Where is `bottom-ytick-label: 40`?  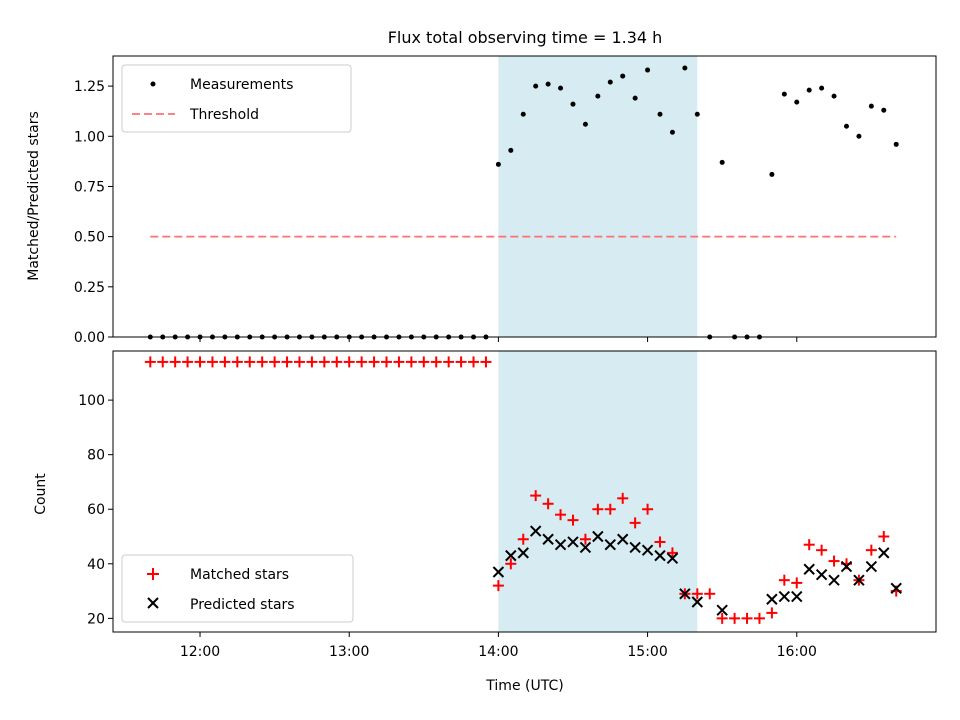
bottom-ytick-label: 40 is located at coordinates (96, 565).